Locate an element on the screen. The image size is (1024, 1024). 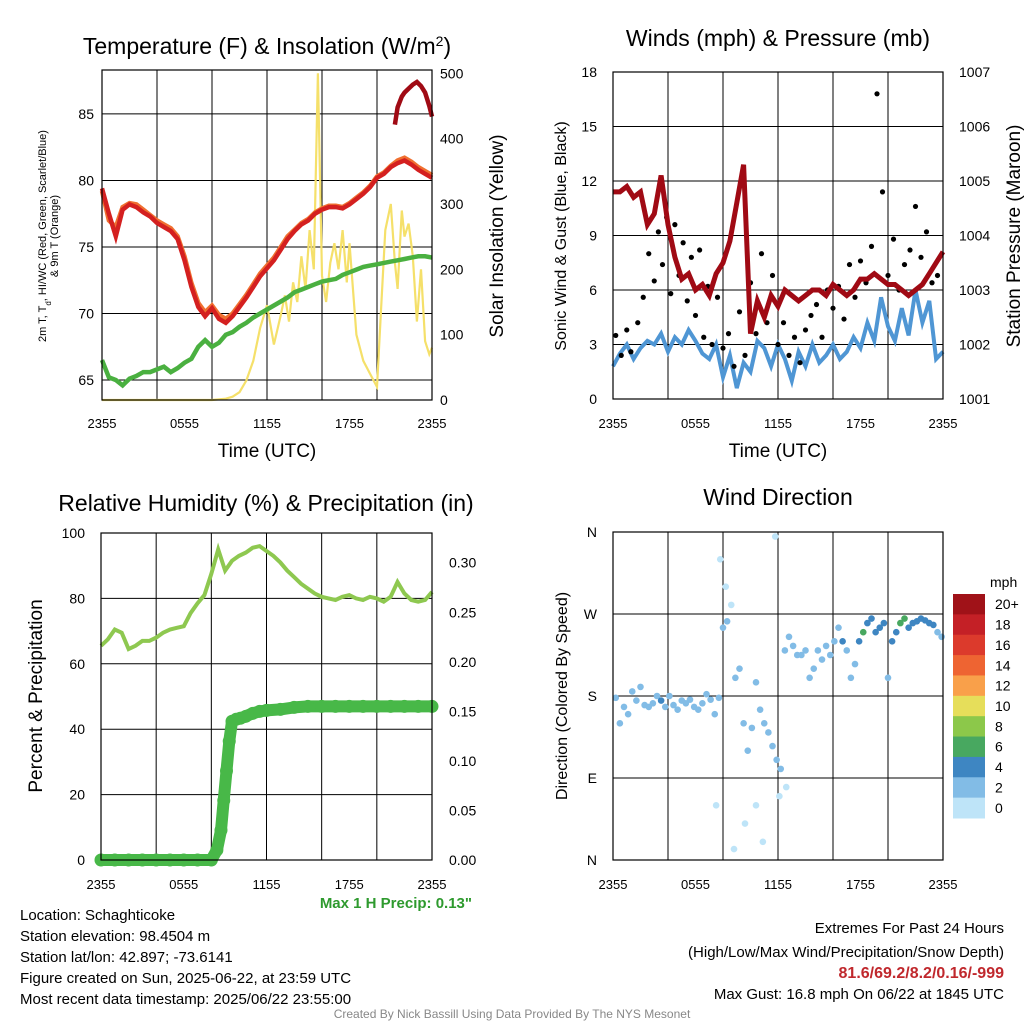
y-tick-label: W is located at coordinates (591, 614).